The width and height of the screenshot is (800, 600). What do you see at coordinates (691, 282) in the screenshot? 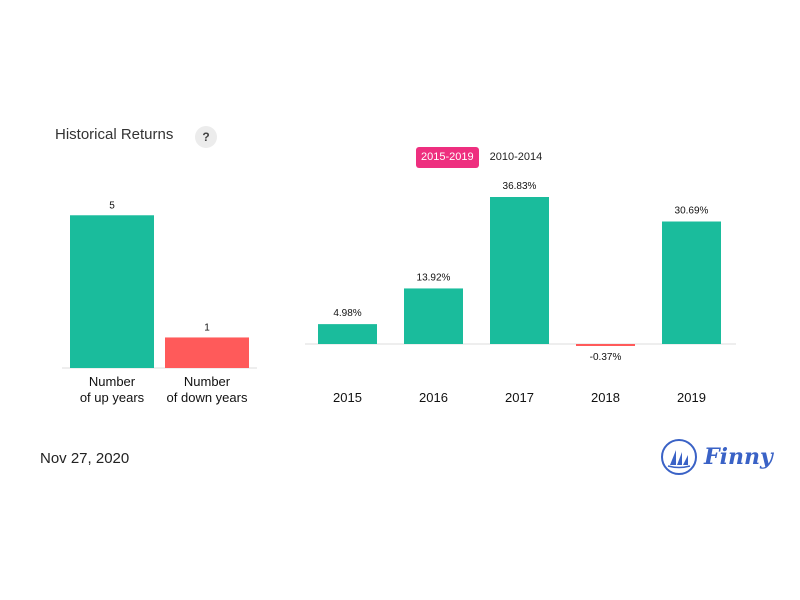
I see `year-bar-2019` at bounding box center [691, 282].